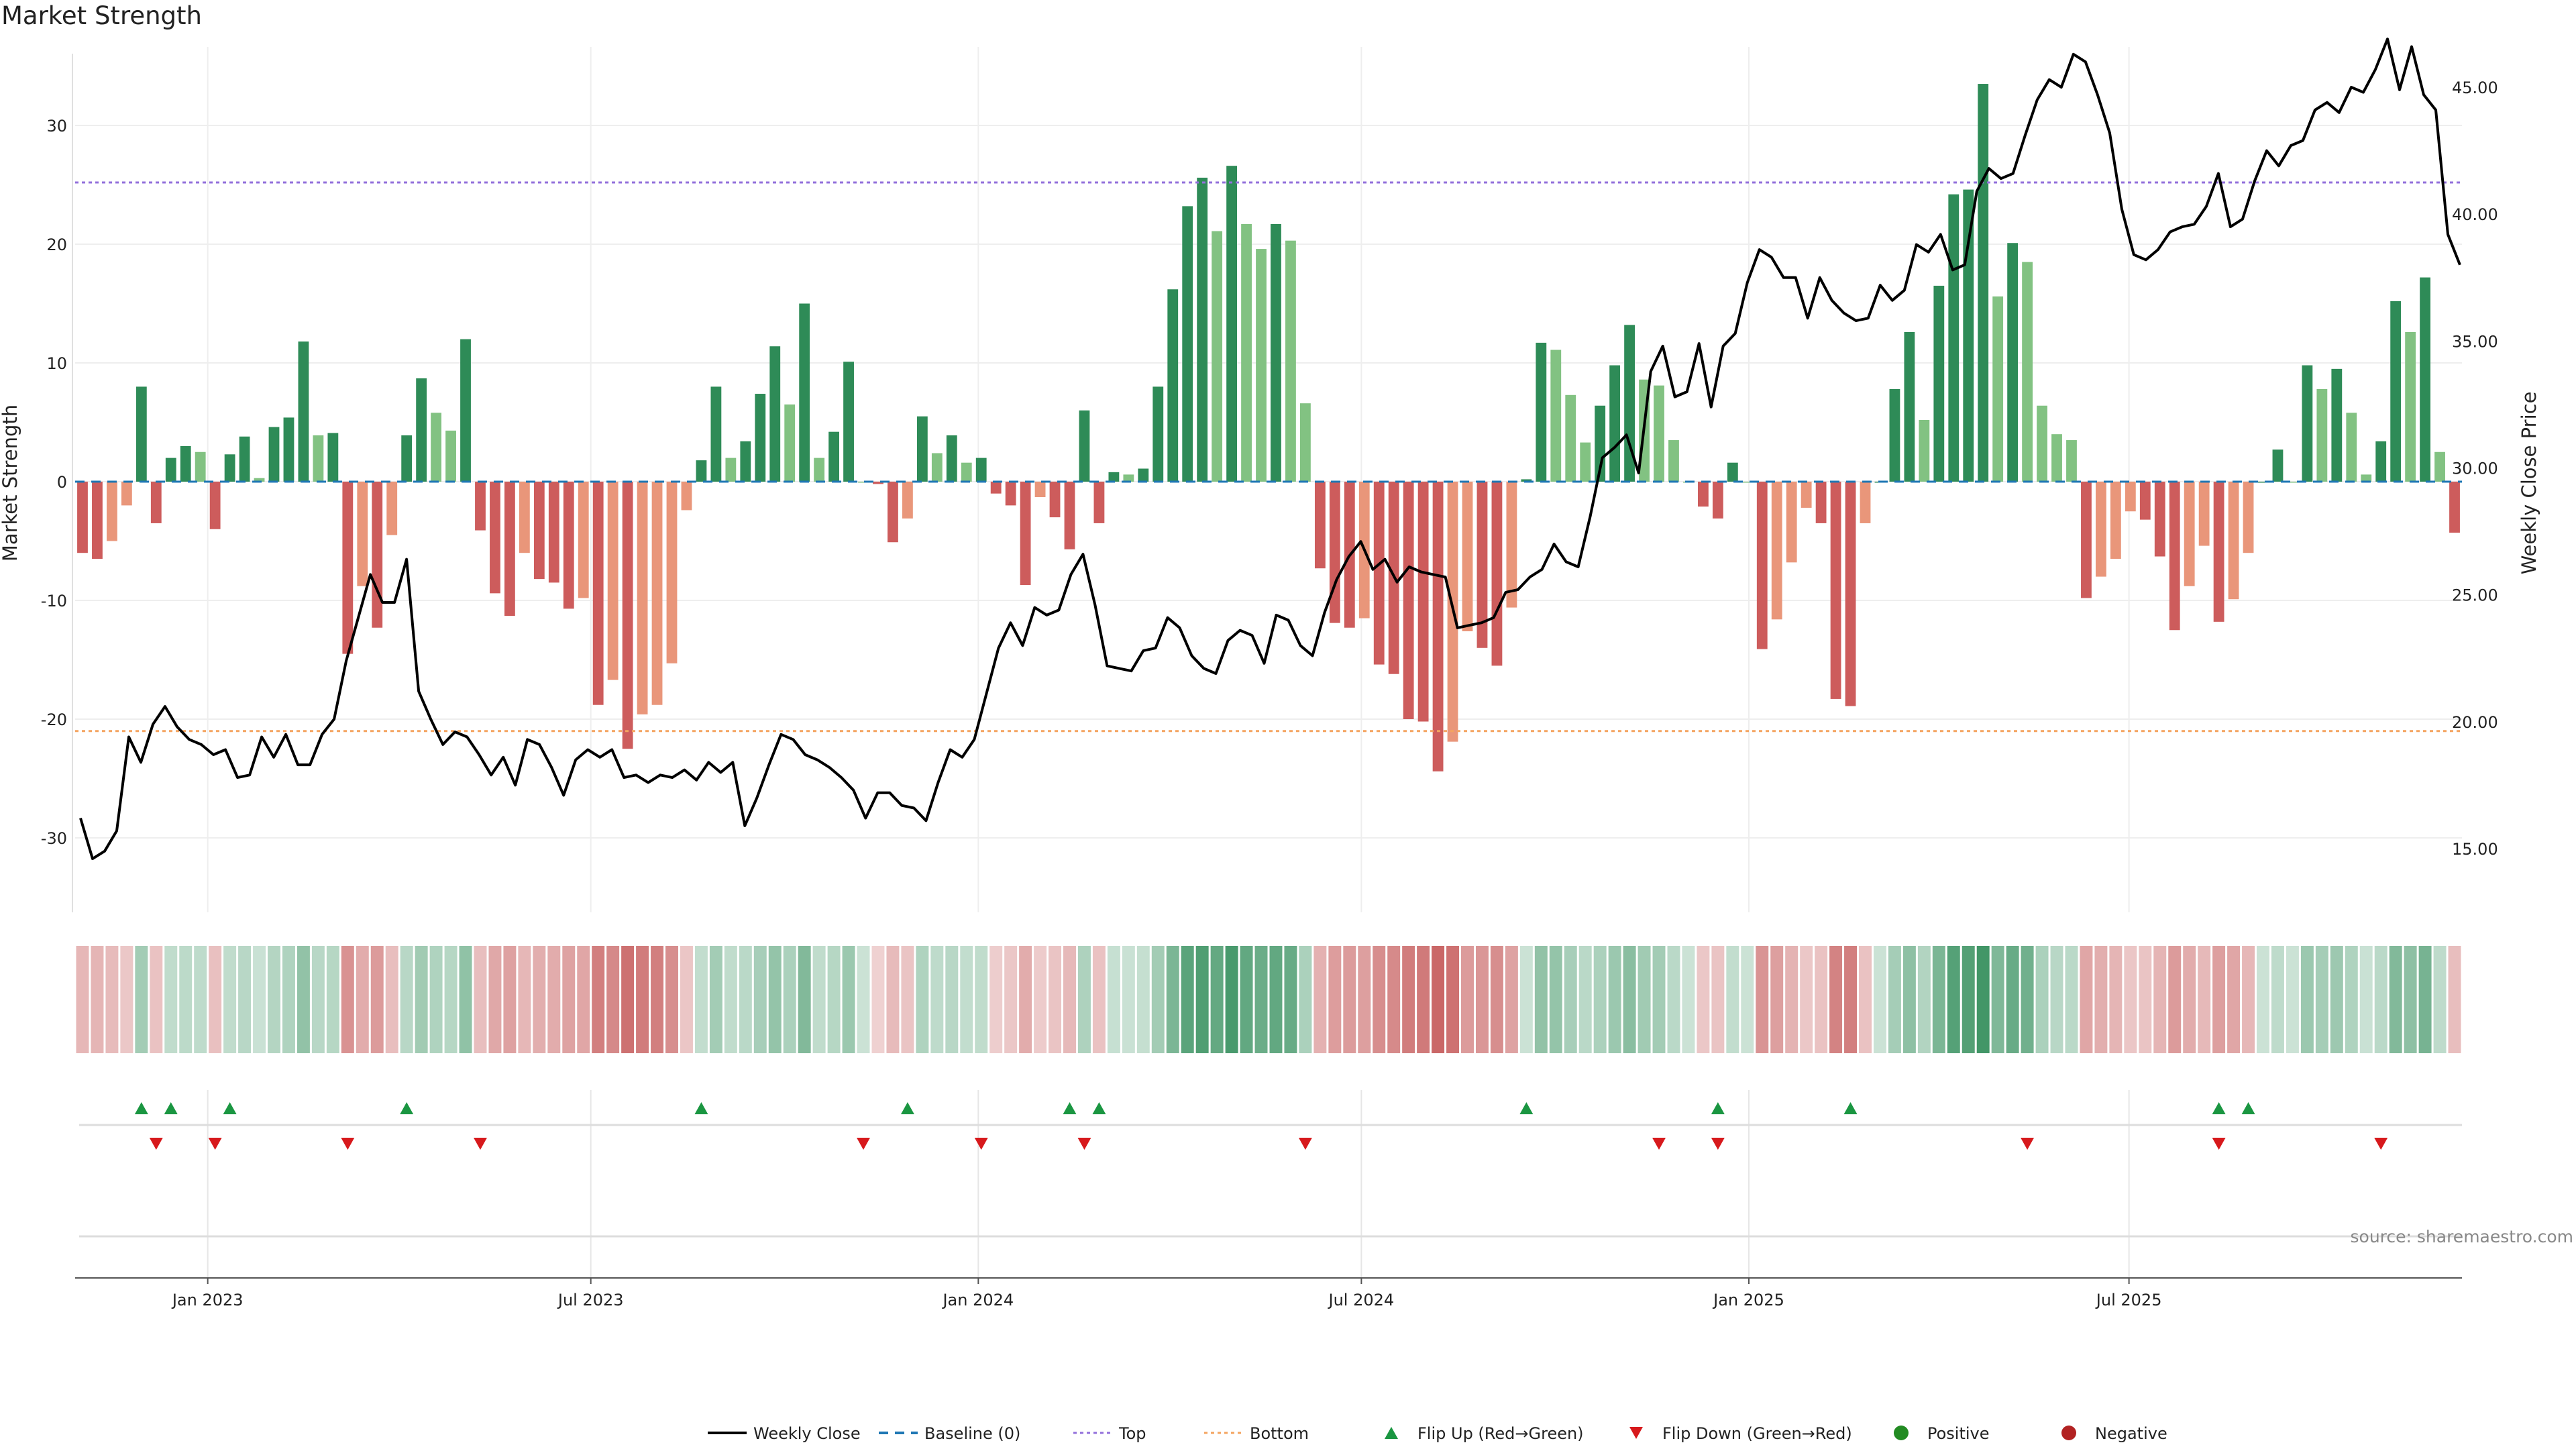  Describe the element at coordinates (1391, 1433) in the screenshot. I see `legend-swatch-triangle` at that location.